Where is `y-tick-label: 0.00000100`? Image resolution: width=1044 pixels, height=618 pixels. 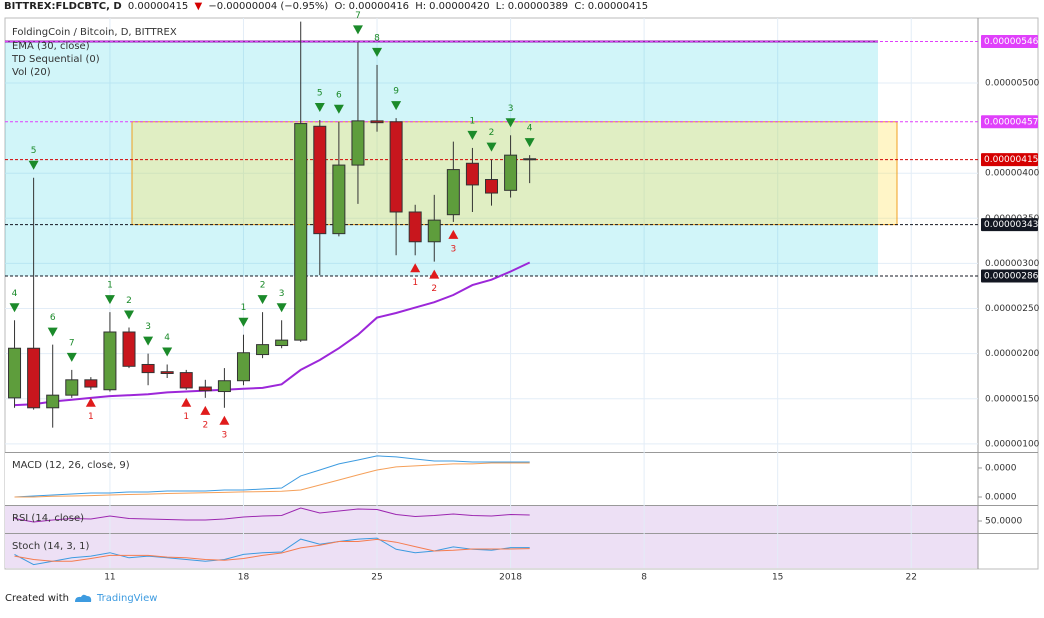
y-tick-label: 0.00000100 is located at coordinates (1012, 444).